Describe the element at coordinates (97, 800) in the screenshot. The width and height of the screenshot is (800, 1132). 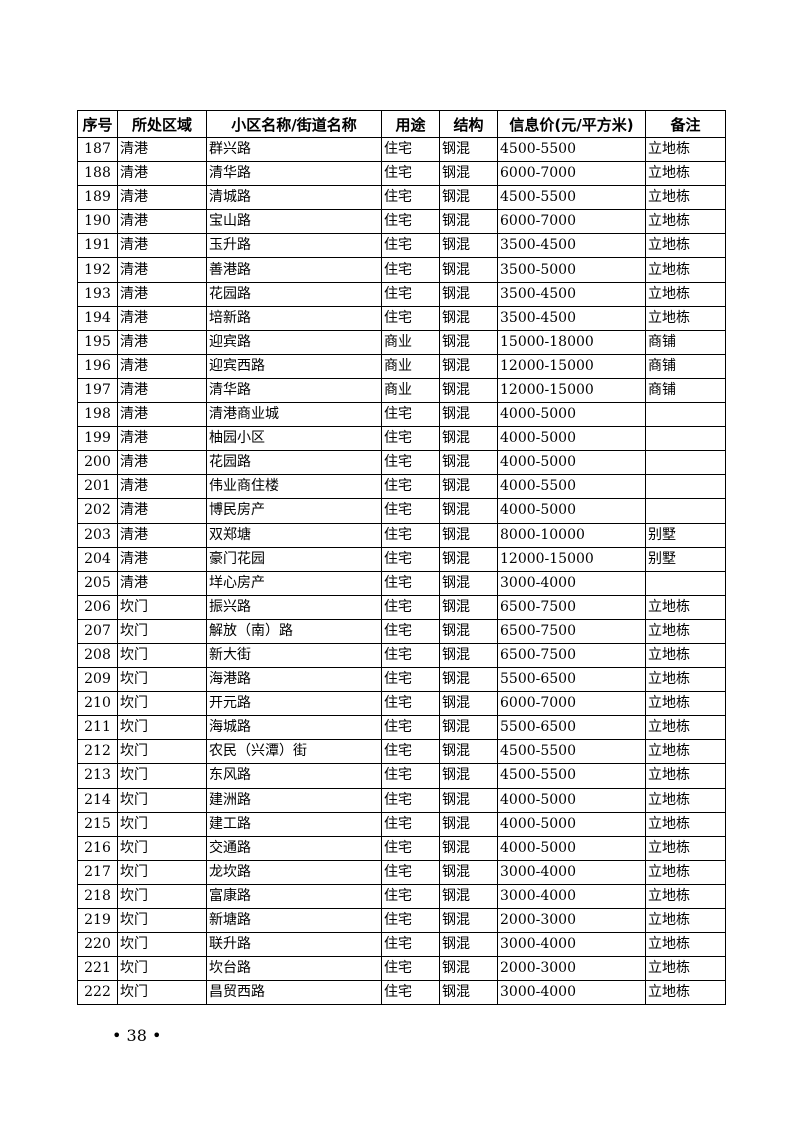
I see `cell-serial: 214` at that location.